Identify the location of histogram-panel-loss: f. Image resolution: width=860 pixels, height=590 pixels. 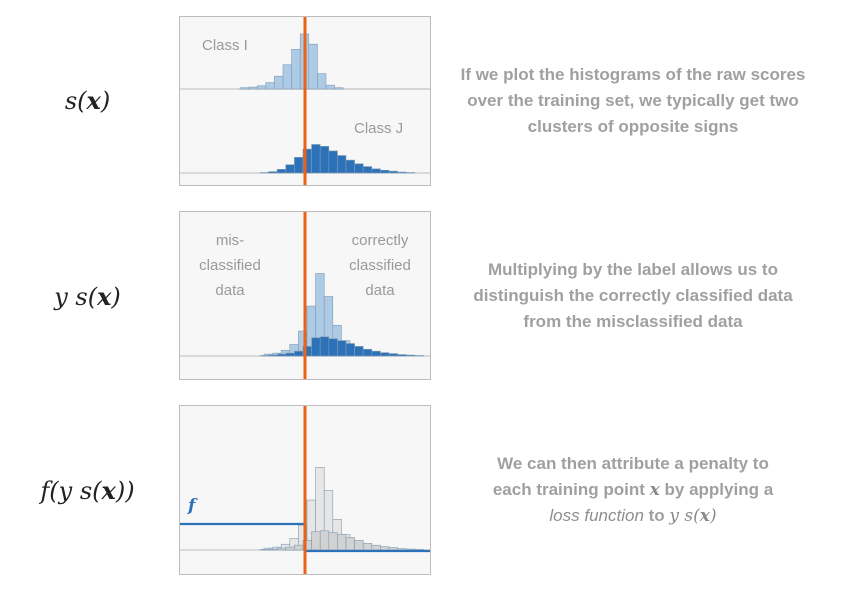
(305, 490).